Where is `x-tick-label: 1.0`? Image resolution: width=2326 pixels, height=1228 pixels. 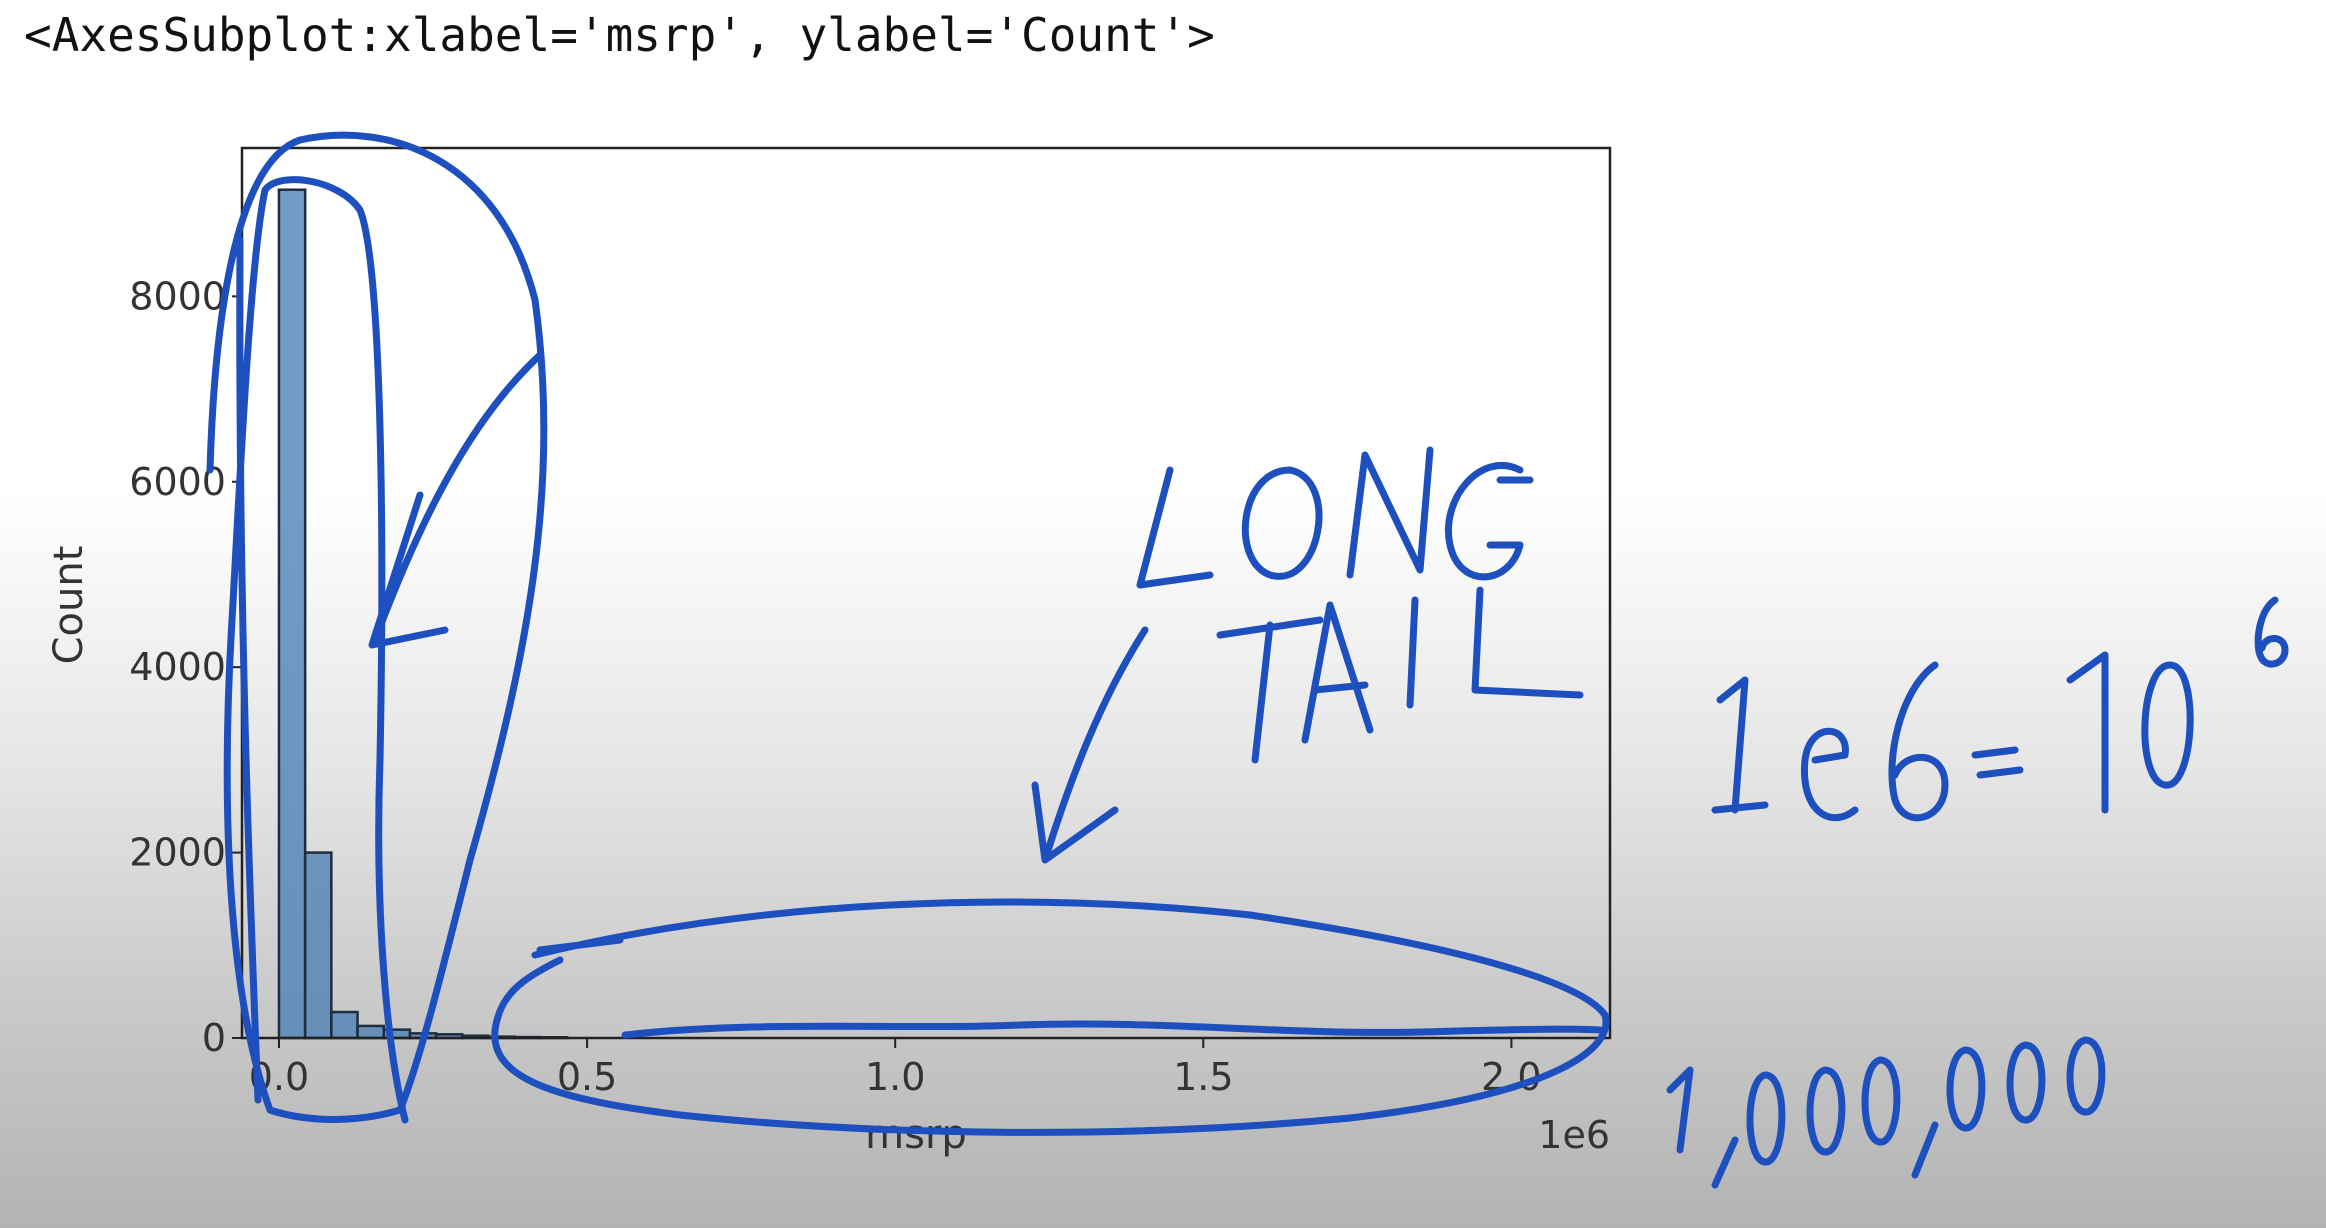 x-tick-label: 1.0 is located at coordinates (895, 1077).